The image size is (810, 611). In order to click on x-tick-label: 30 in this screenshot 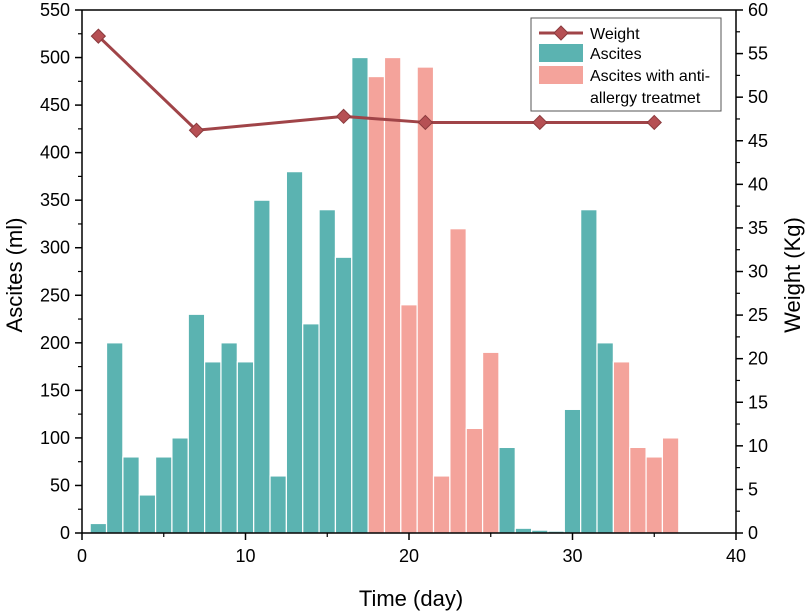, I will do `click(572, 556)`.